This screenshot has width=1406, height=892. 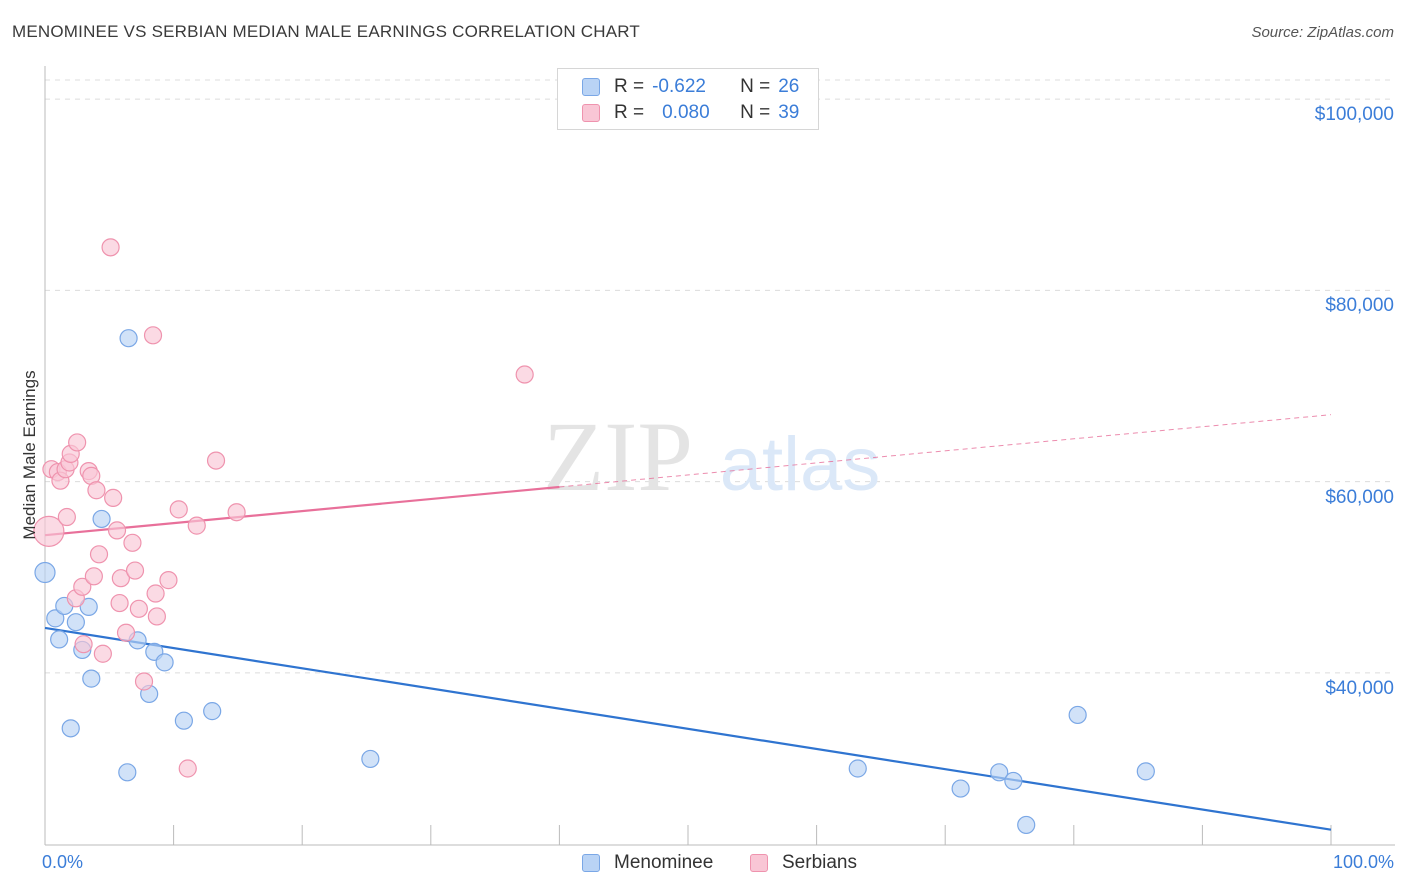 I want to click on y-tick-label: $100,000, so click(x=1354, y=115).